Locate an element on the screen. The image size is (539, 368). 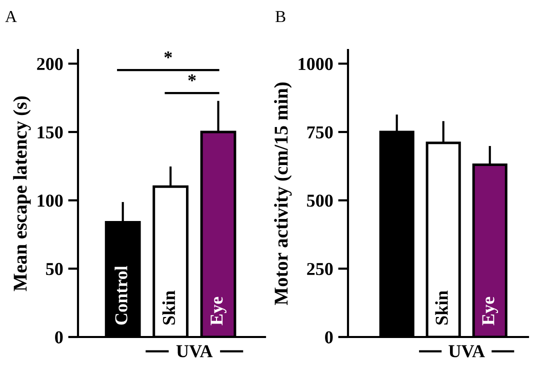
y-tick-label: 50 is located at coordinates (54, 269).